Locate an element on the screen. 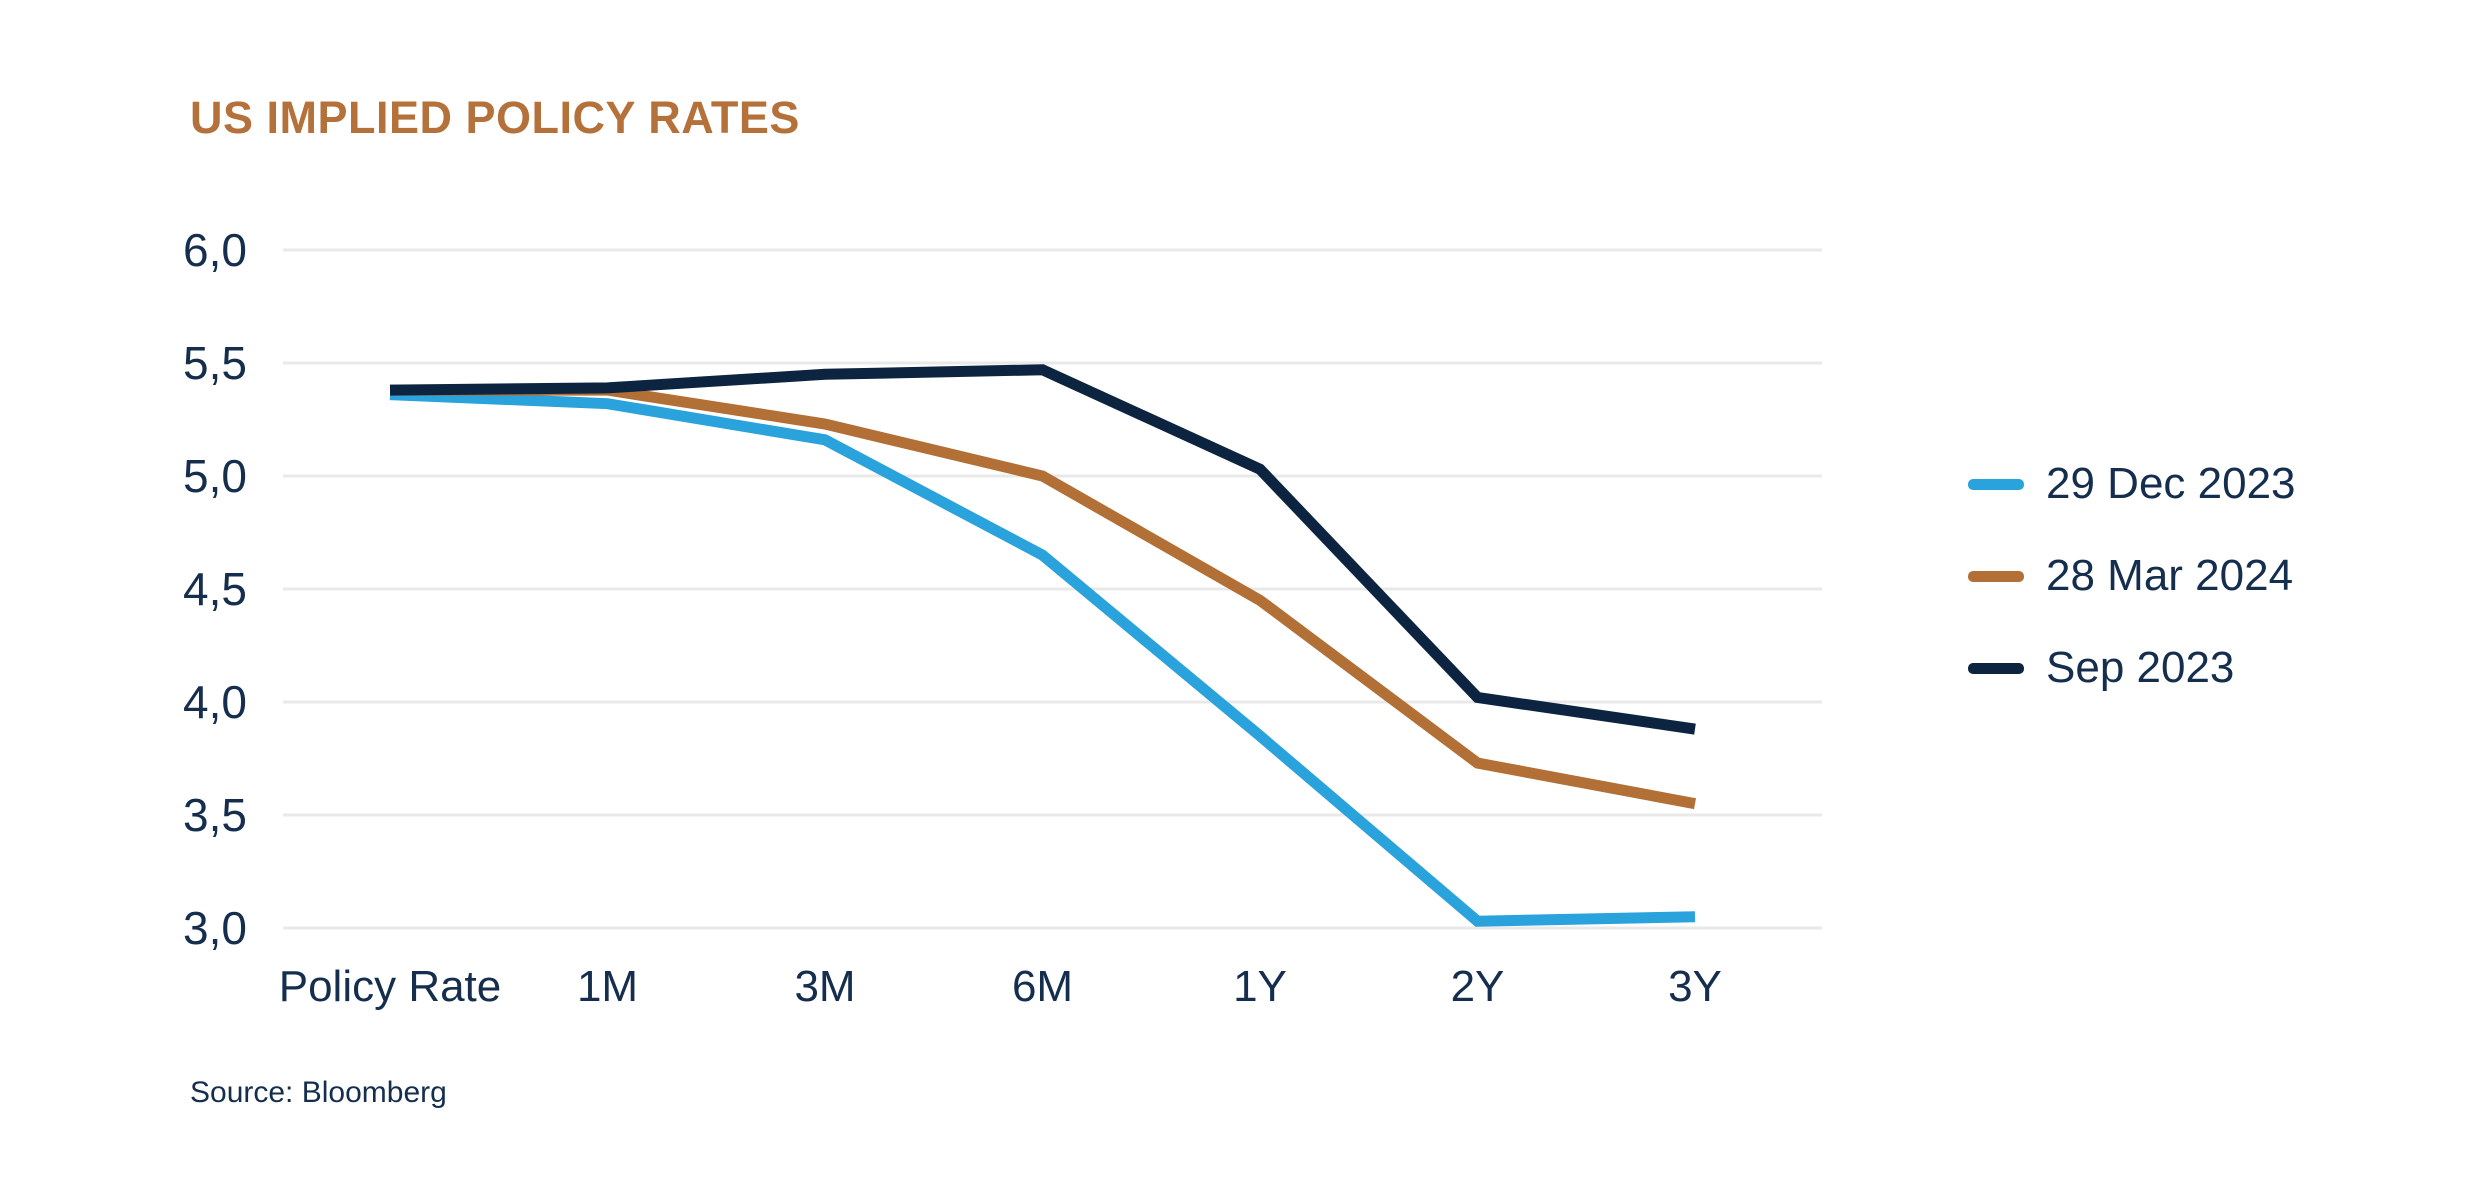 This screenshot has width=2481, height=1193. x-tick-label: Policy Rate is located at coordinates (390, 986).